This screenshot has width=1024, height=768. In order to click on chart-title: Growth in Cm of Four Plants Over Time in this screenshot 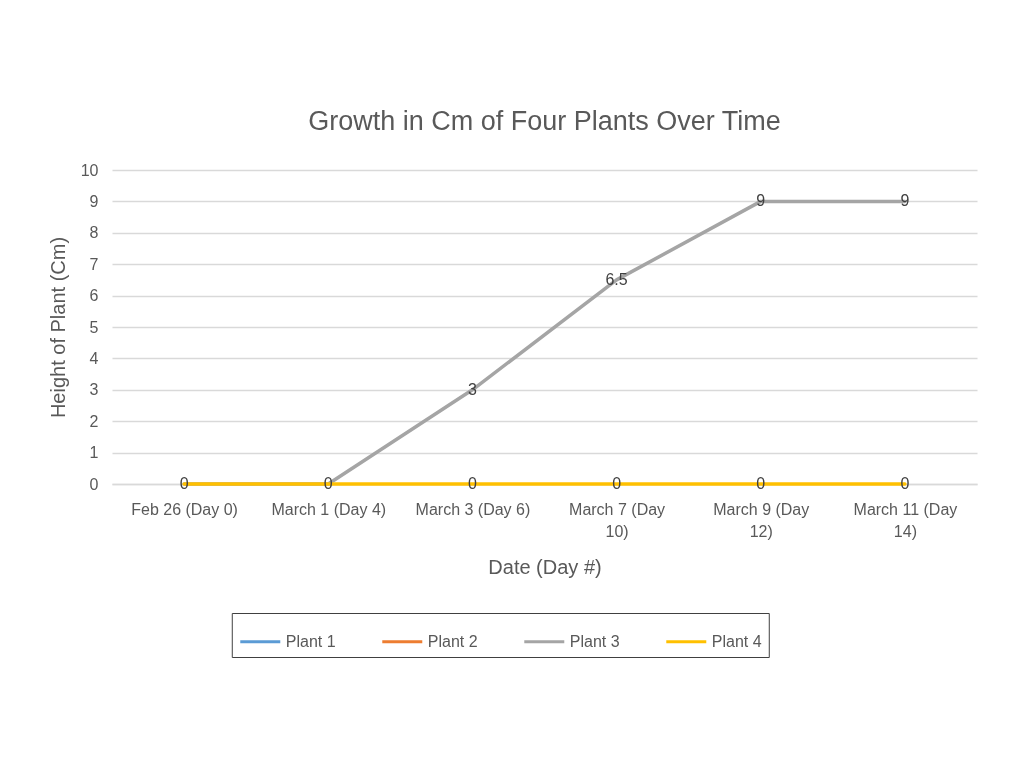, I will do `click(544, 121)`.